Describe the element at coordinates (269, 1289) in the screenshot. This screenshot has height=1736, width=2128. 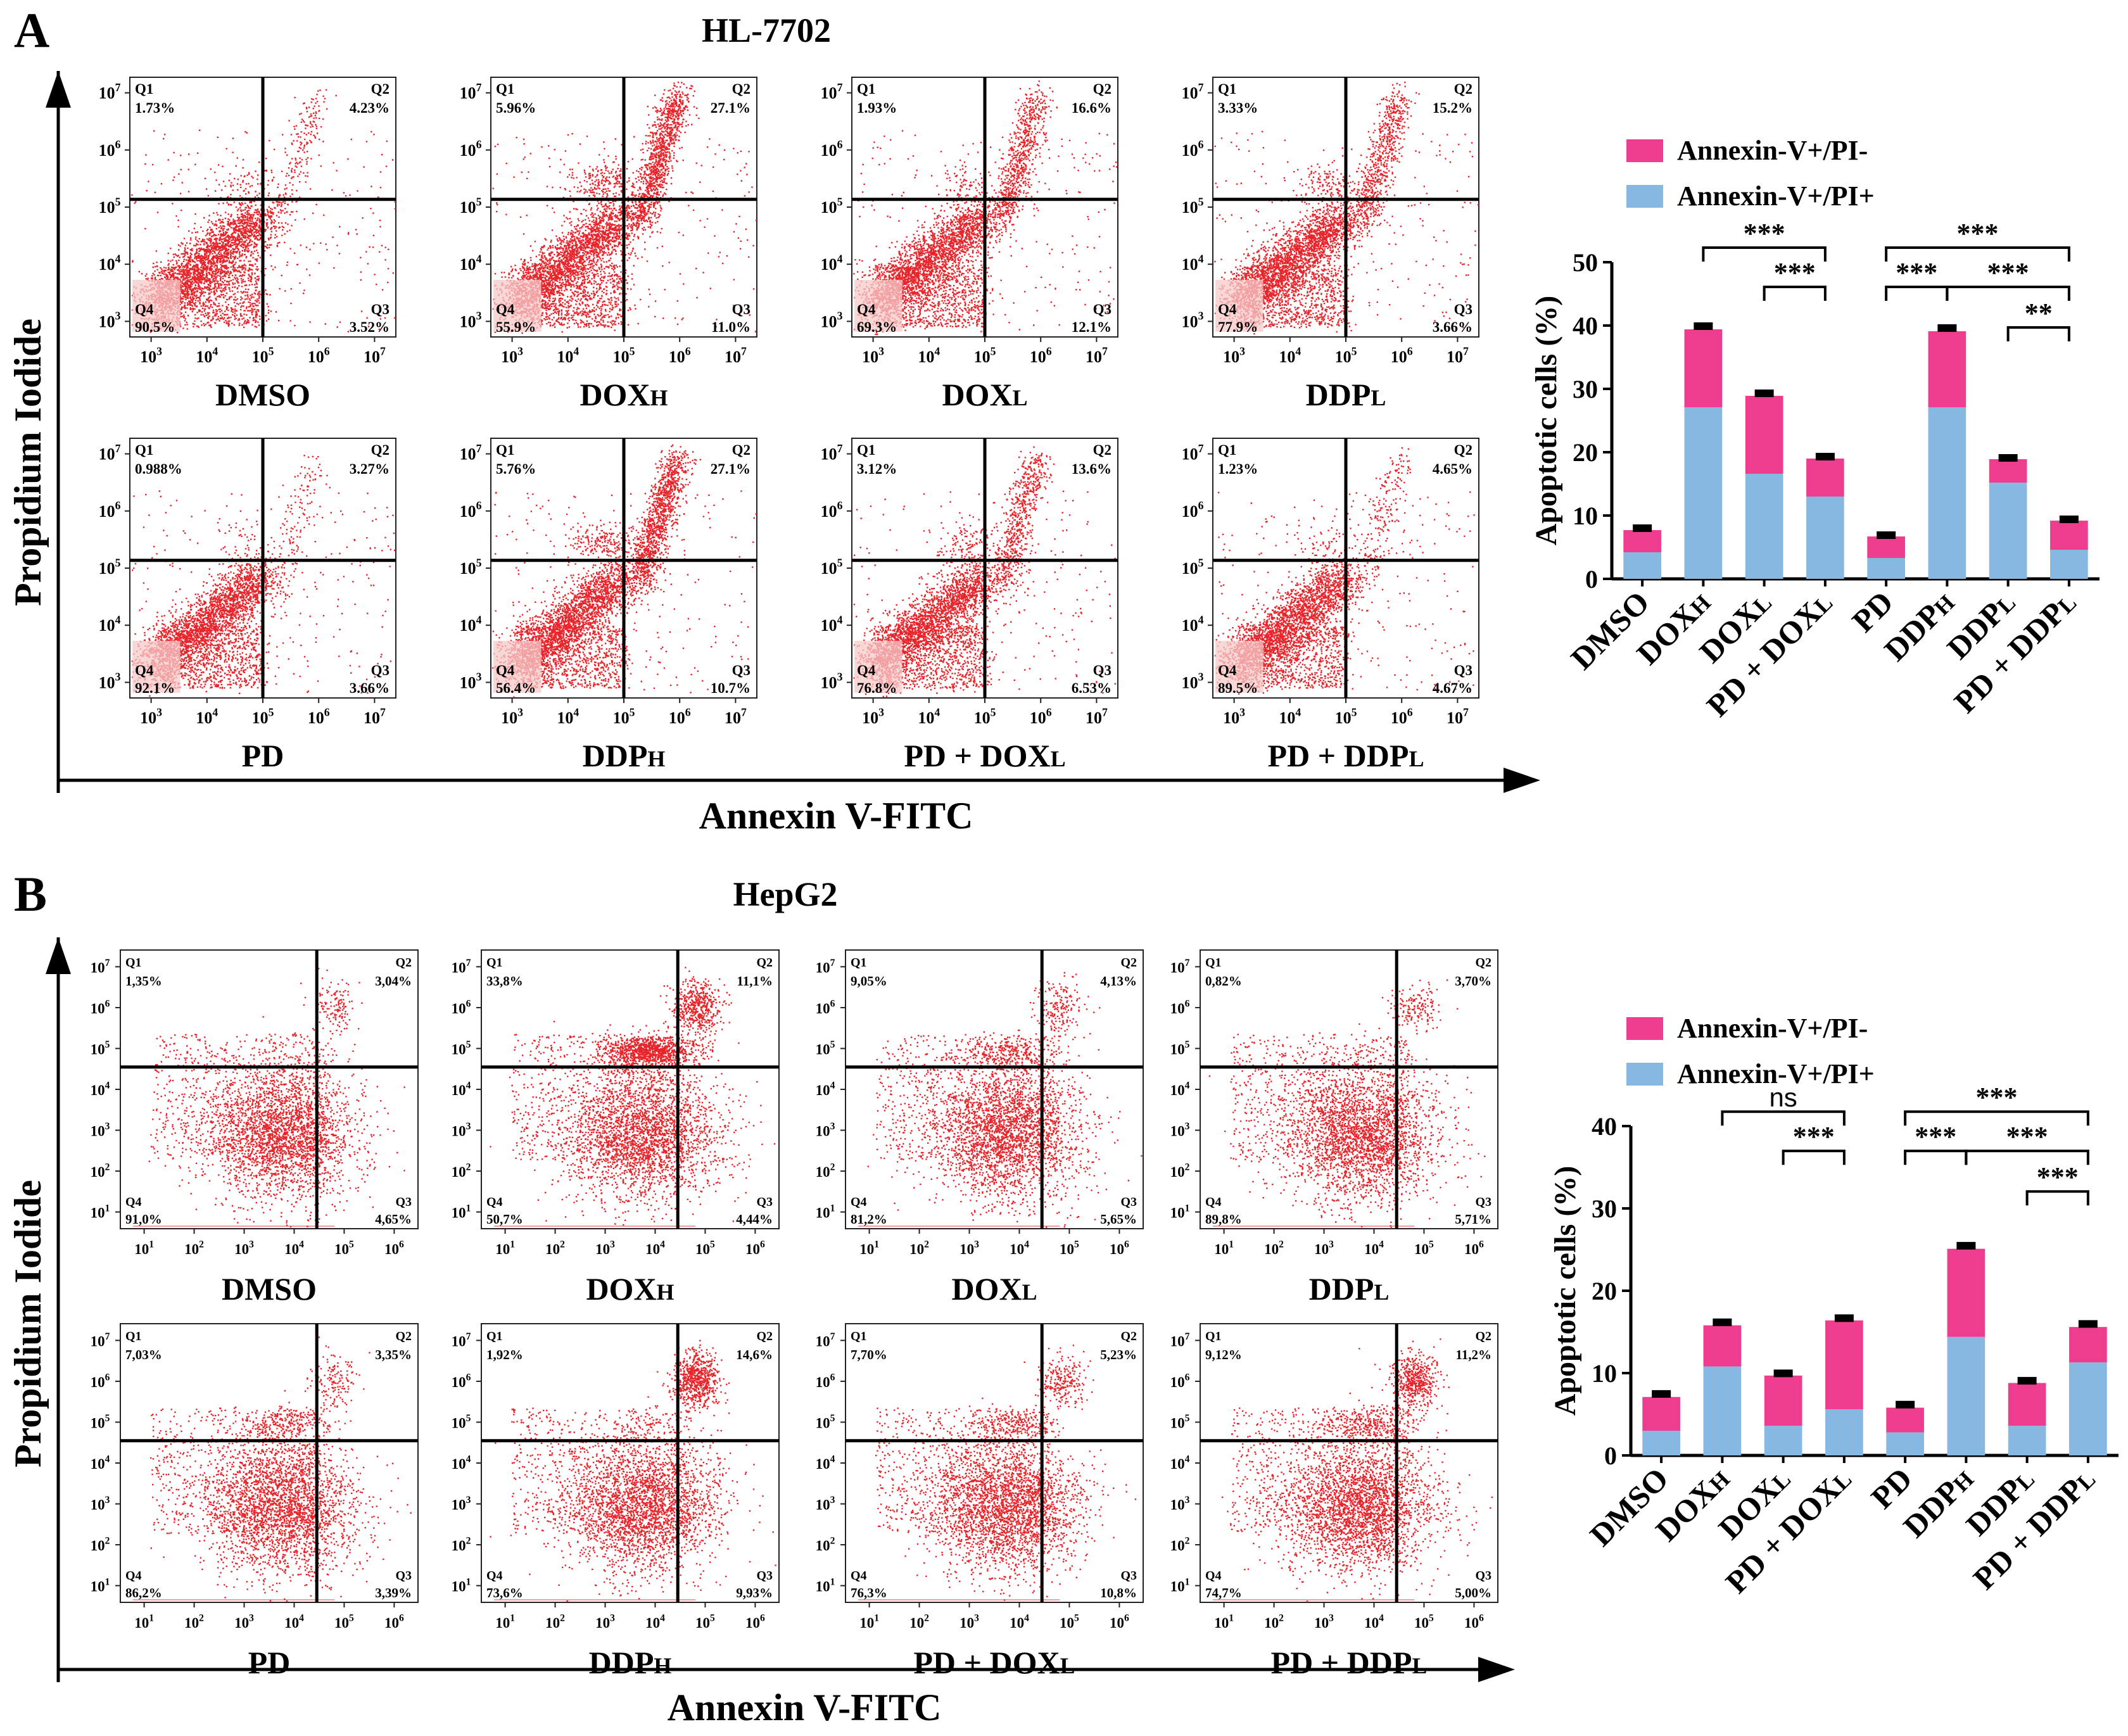
I see `condition-label: DMSO` at that location.